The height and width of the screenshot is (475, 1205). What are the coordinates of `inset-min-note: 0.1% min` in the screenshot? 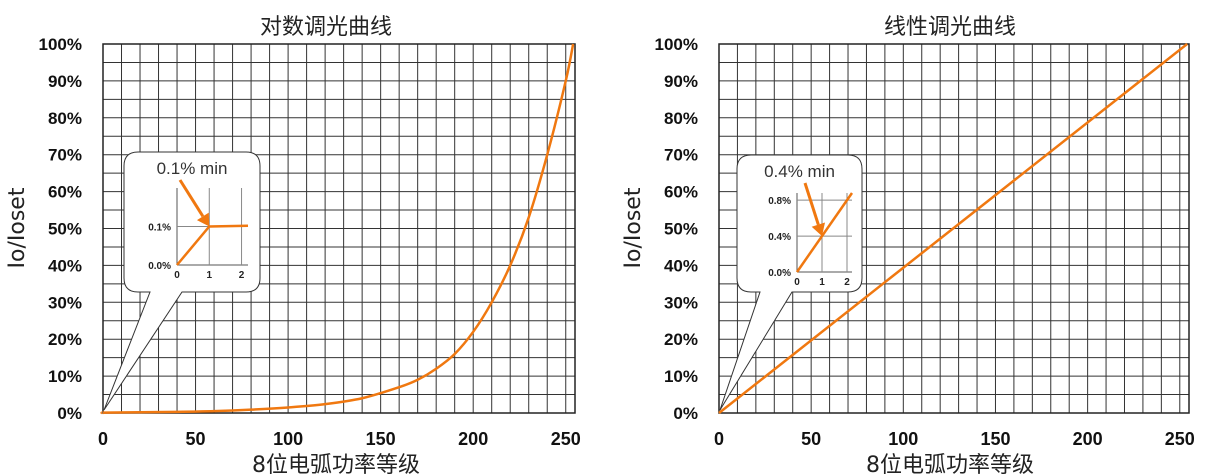 It's located at (192, 168).